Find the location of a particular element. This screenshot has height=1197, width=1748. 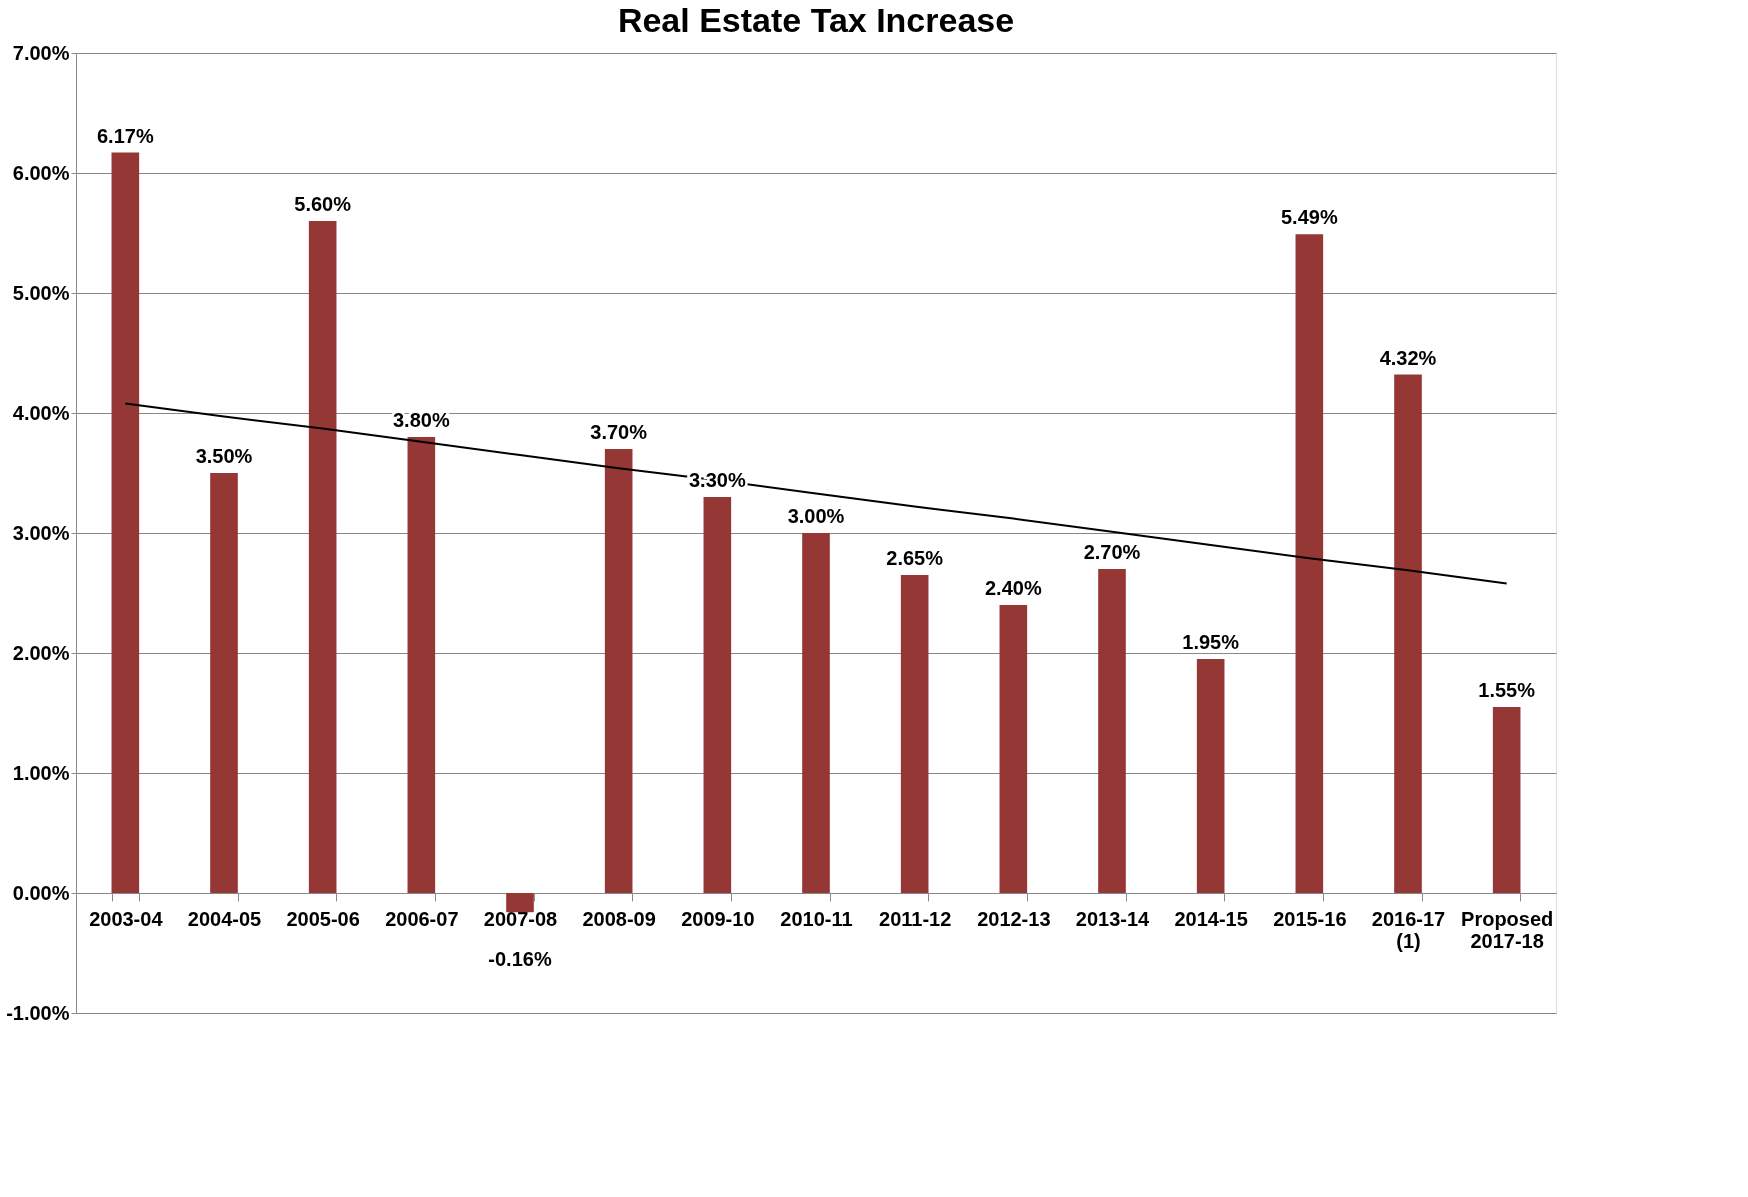

x-tick-label: 2013-14 is located at coordinates (1113, 918).